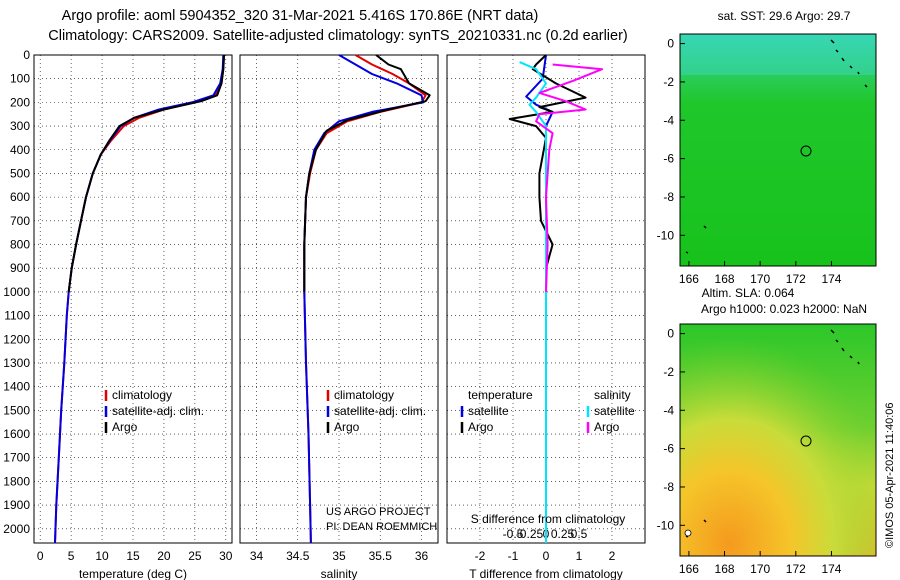 This screenshot has height=580, width=900. What do you see at coordinates (530, 534) in the screenshot?
I see `x2-tick-label: -0.25` at bounding box center [530, 534].